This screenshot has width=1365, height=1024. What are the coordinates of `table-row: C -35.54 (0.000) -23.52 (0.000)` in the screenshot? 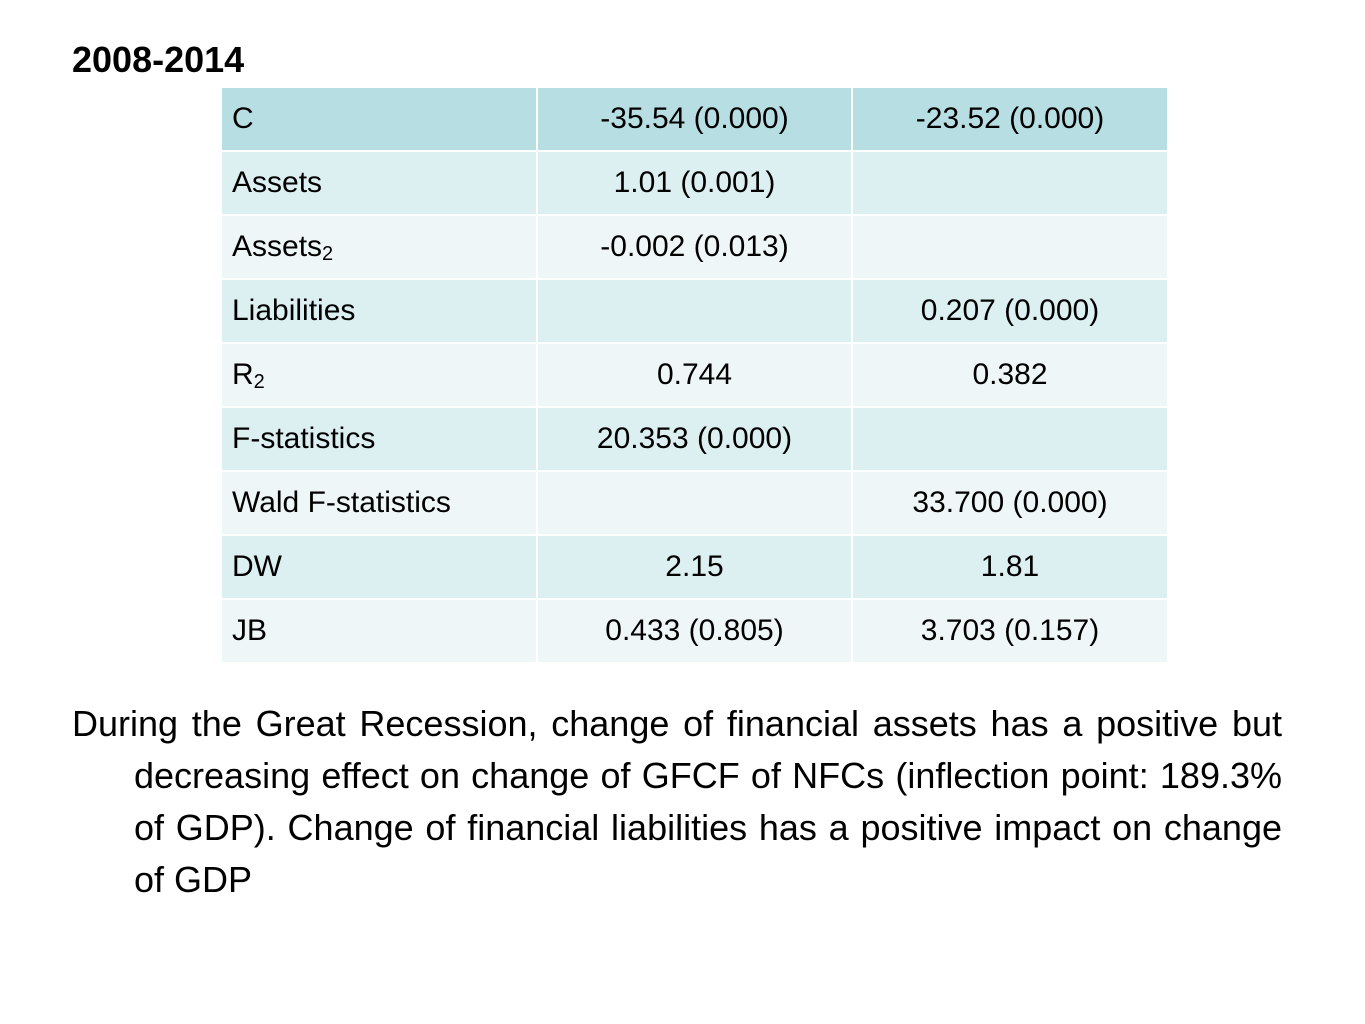 It's located at (694, 120).